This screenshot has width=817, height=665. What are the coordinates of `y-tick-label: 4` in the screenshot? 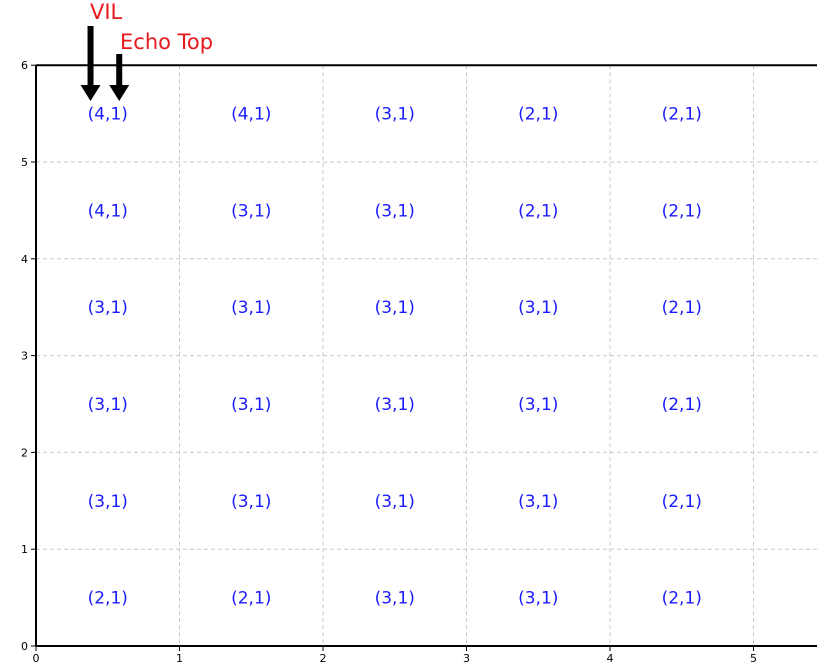 It's located at (24, 259).